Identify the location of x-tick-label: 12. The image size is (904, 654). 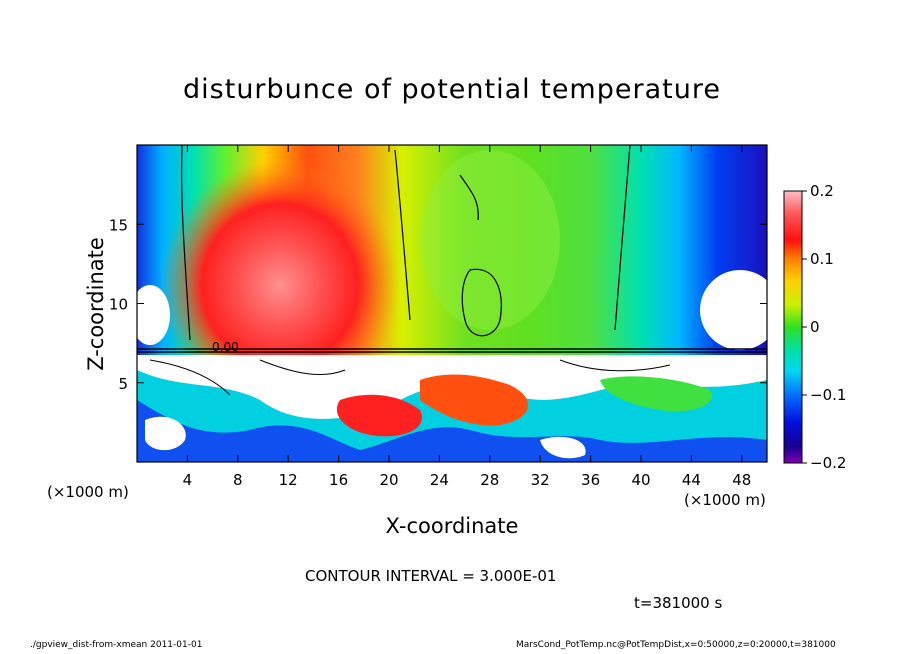
(288, 480).